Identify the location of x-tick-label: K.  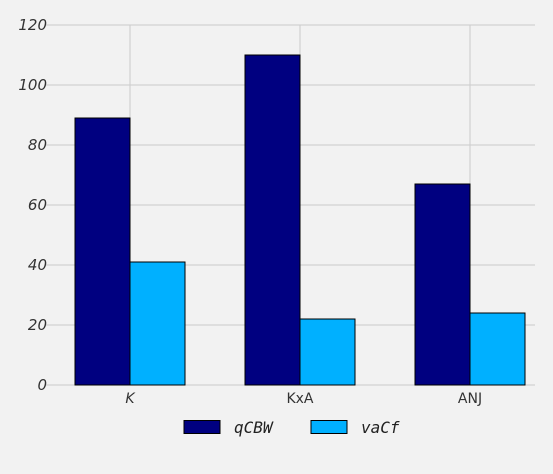
(130, 399).